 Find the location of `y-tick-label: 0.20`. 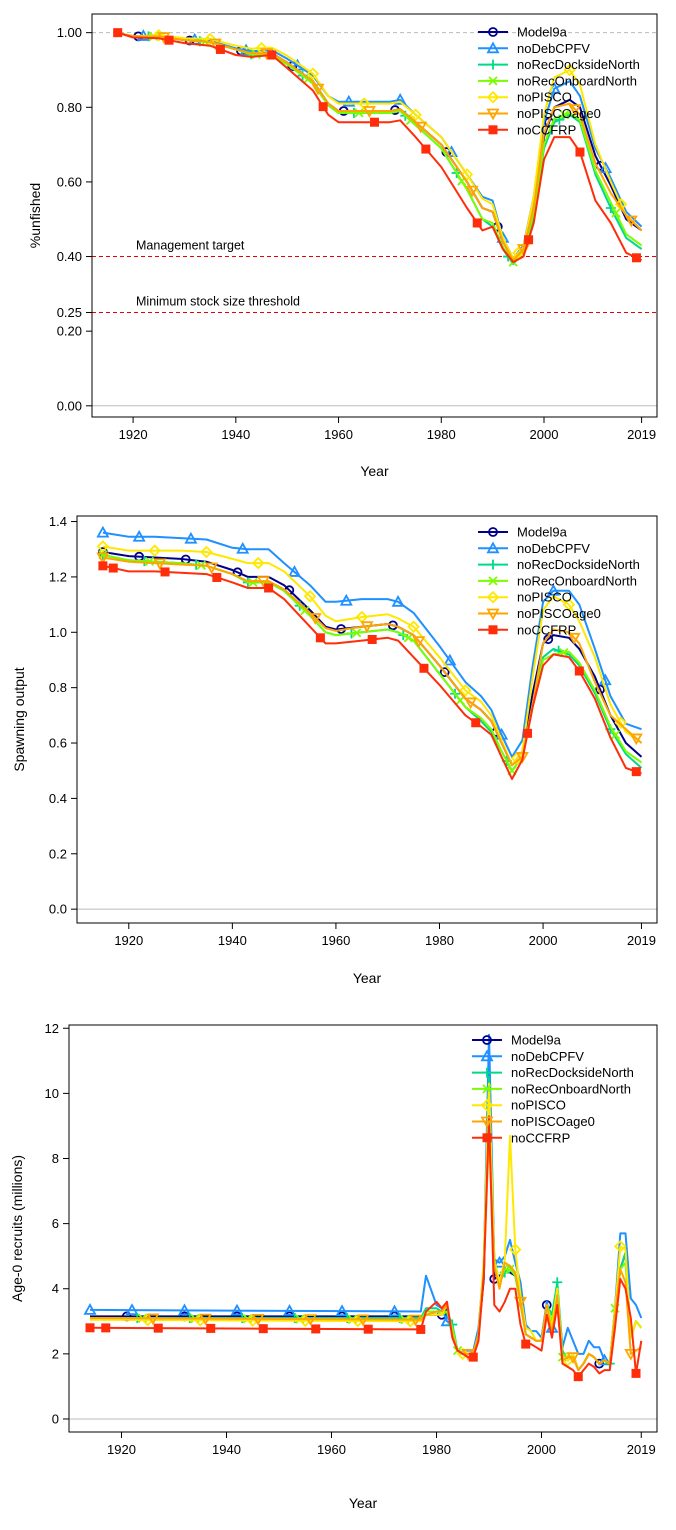

y-tick-label: 0.20 is located at coordinates (69, 331).